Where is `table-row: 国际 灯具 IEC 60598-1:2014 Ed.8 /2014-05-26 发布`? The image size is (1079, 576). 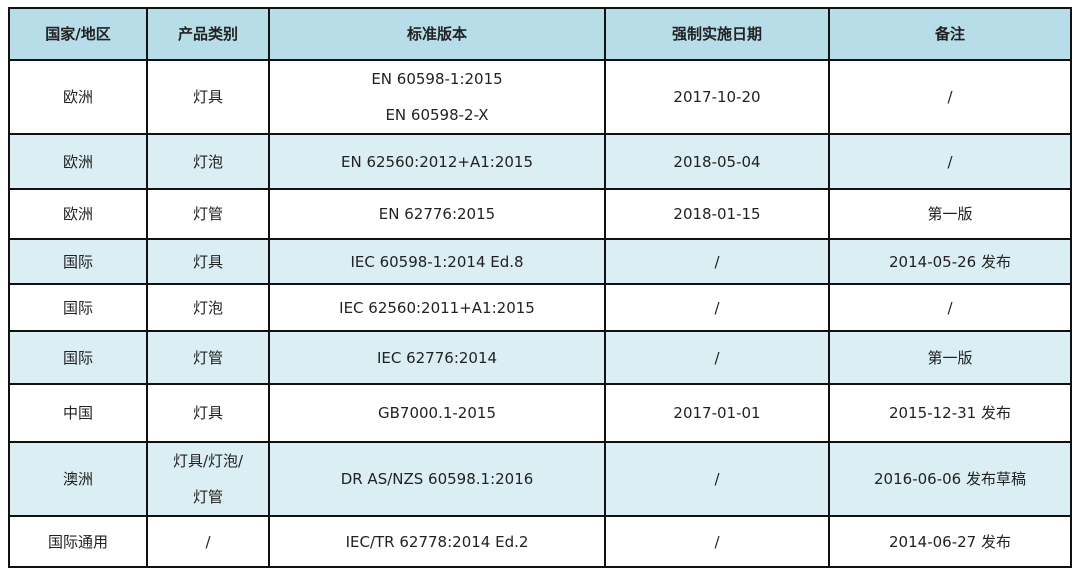
table-row: 国际 灯具 IEC 60598-1:2014 Ed.8 /2014-05-26 发布 is located at coordinates (540, 261).